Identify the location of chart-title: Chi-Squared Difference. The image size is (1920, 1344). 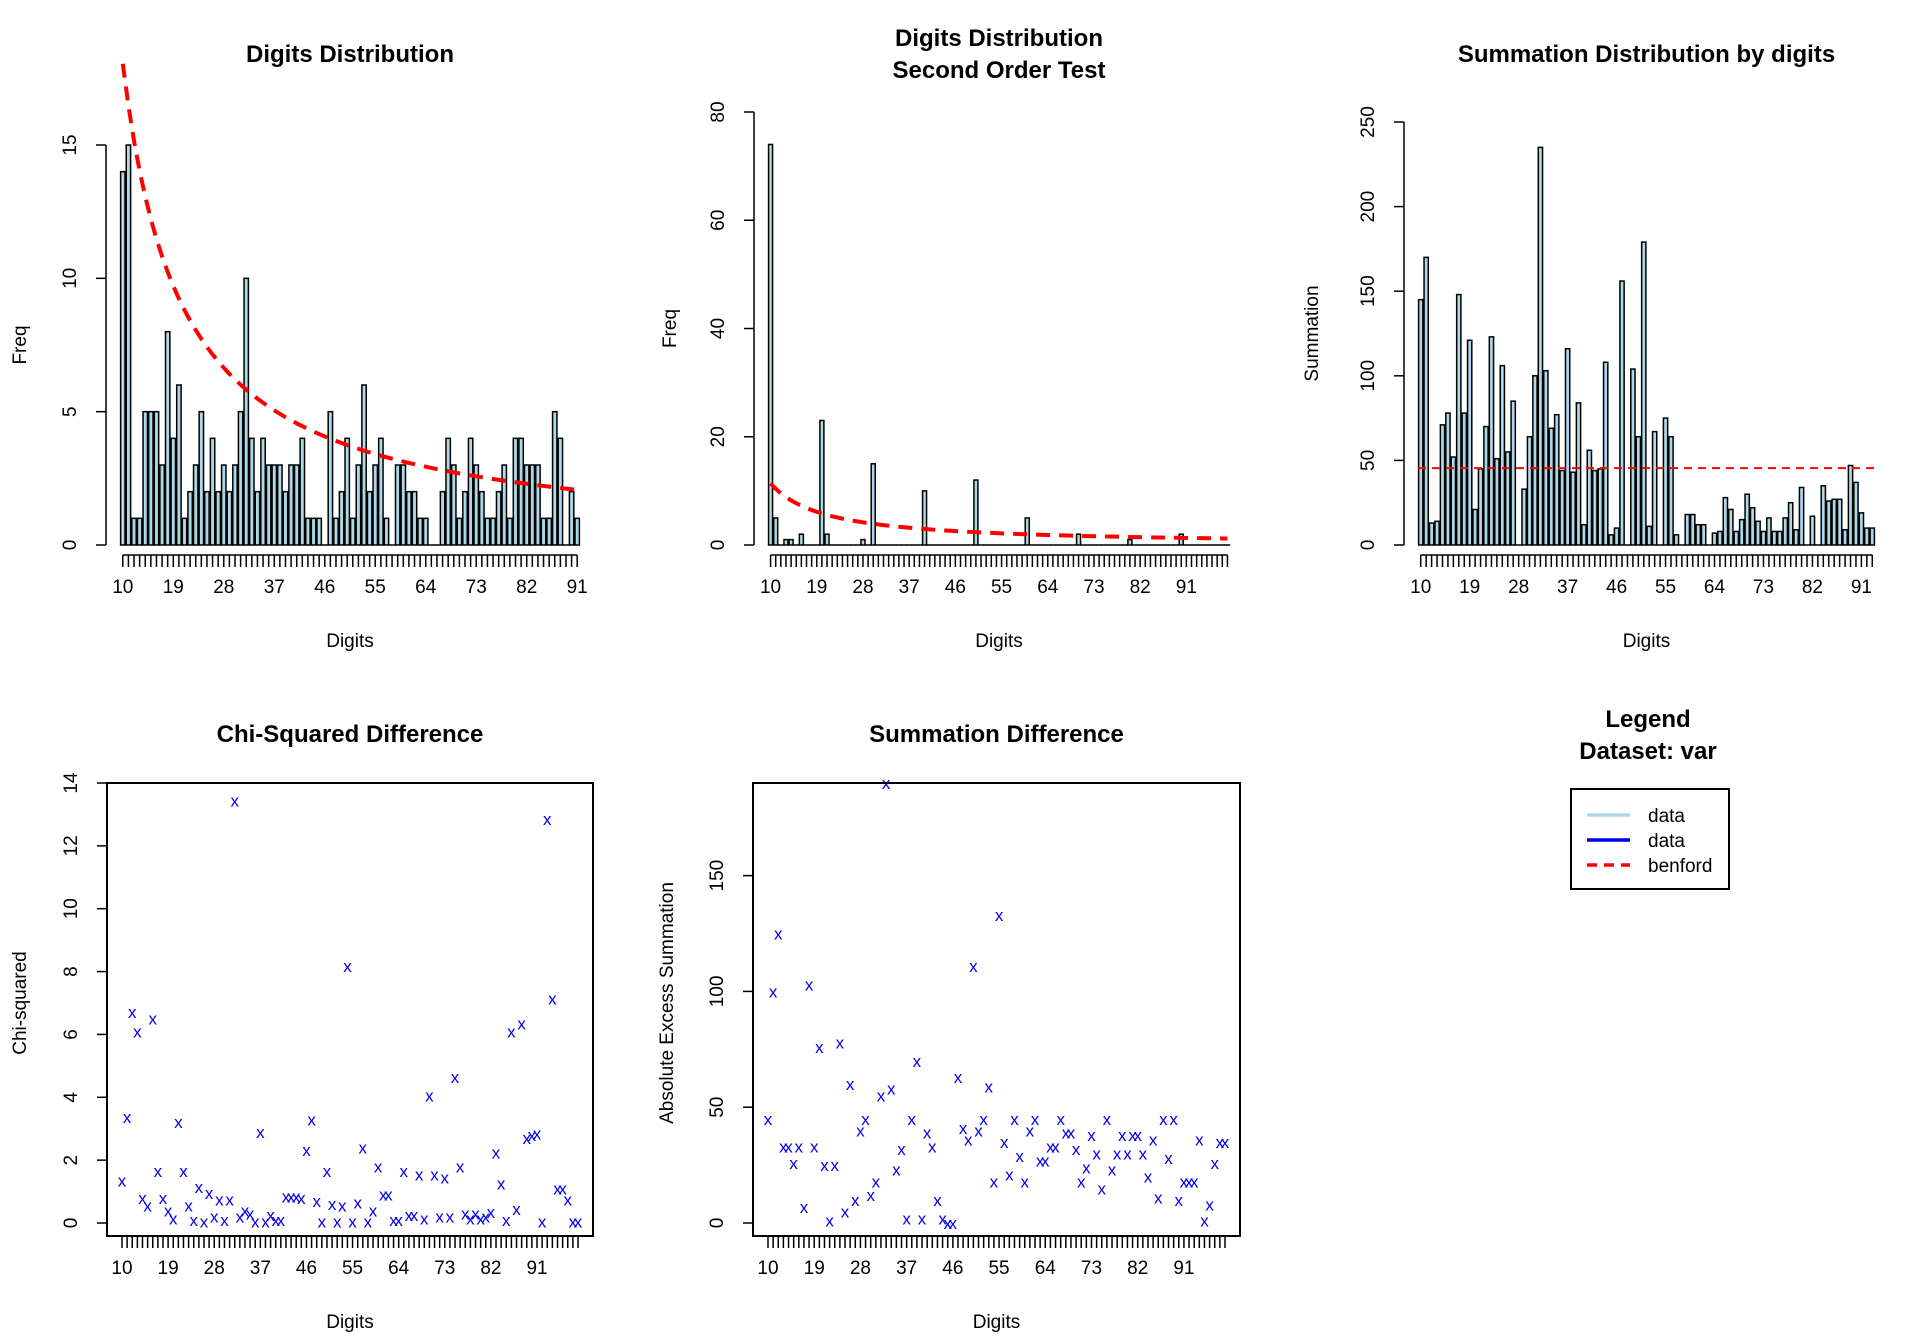
(350, 734).